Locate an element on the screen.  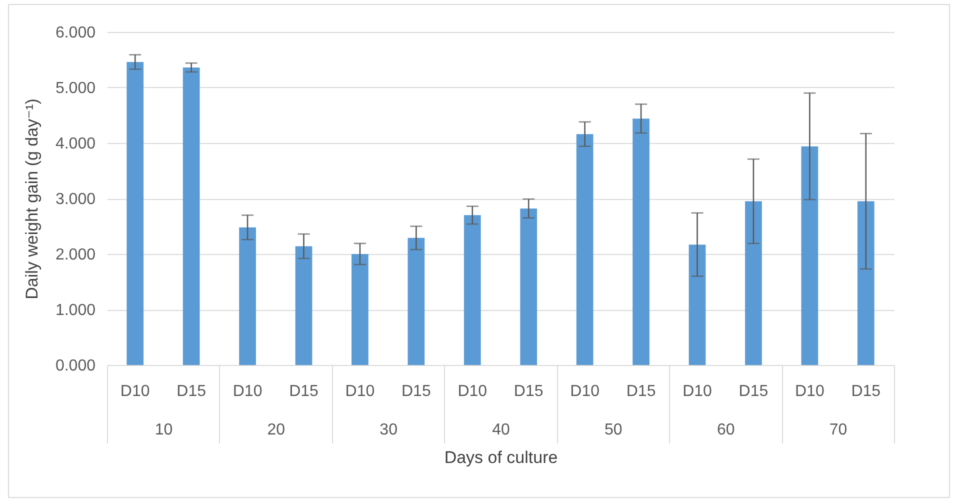
y-tick-label: 5.000 is located at coordinates (75, 88).